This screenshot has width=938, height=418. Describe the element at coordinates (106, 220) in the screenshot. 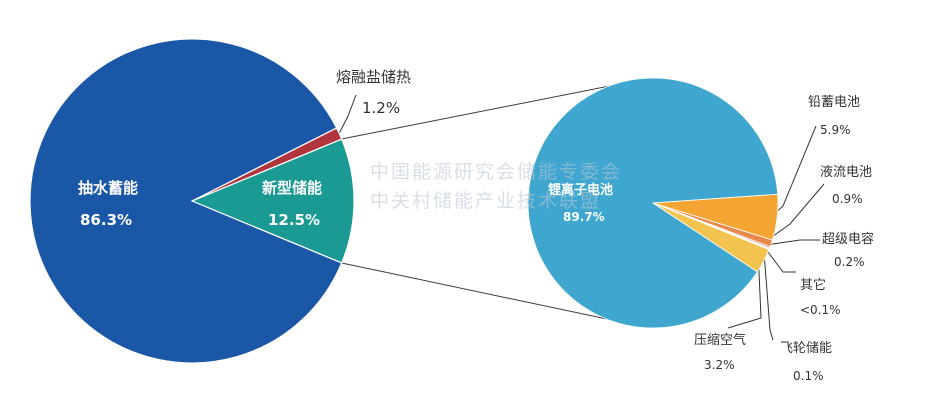

I see `label-pumped-hydro-value: 86.3%` at that location.